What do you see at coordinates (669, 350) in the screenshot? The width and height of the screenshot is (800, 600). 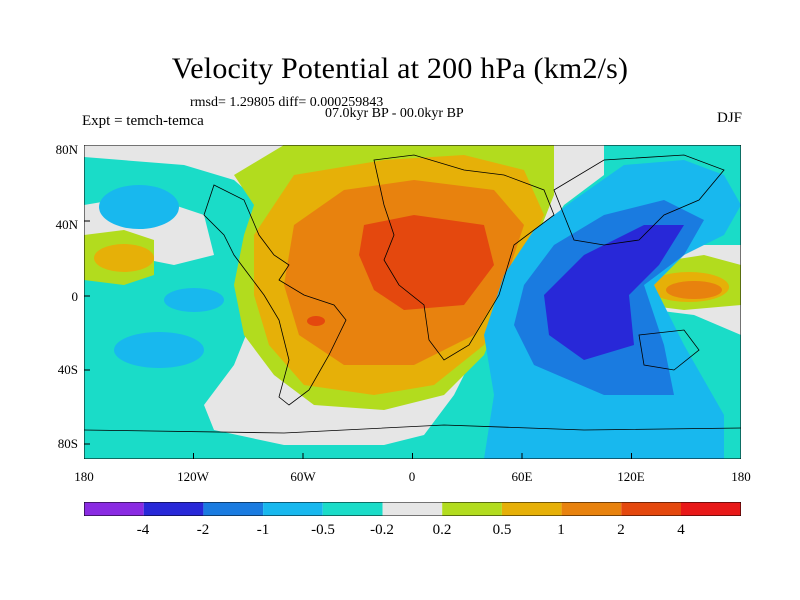 I see `australia-coast` at bounding box center [669, 350].